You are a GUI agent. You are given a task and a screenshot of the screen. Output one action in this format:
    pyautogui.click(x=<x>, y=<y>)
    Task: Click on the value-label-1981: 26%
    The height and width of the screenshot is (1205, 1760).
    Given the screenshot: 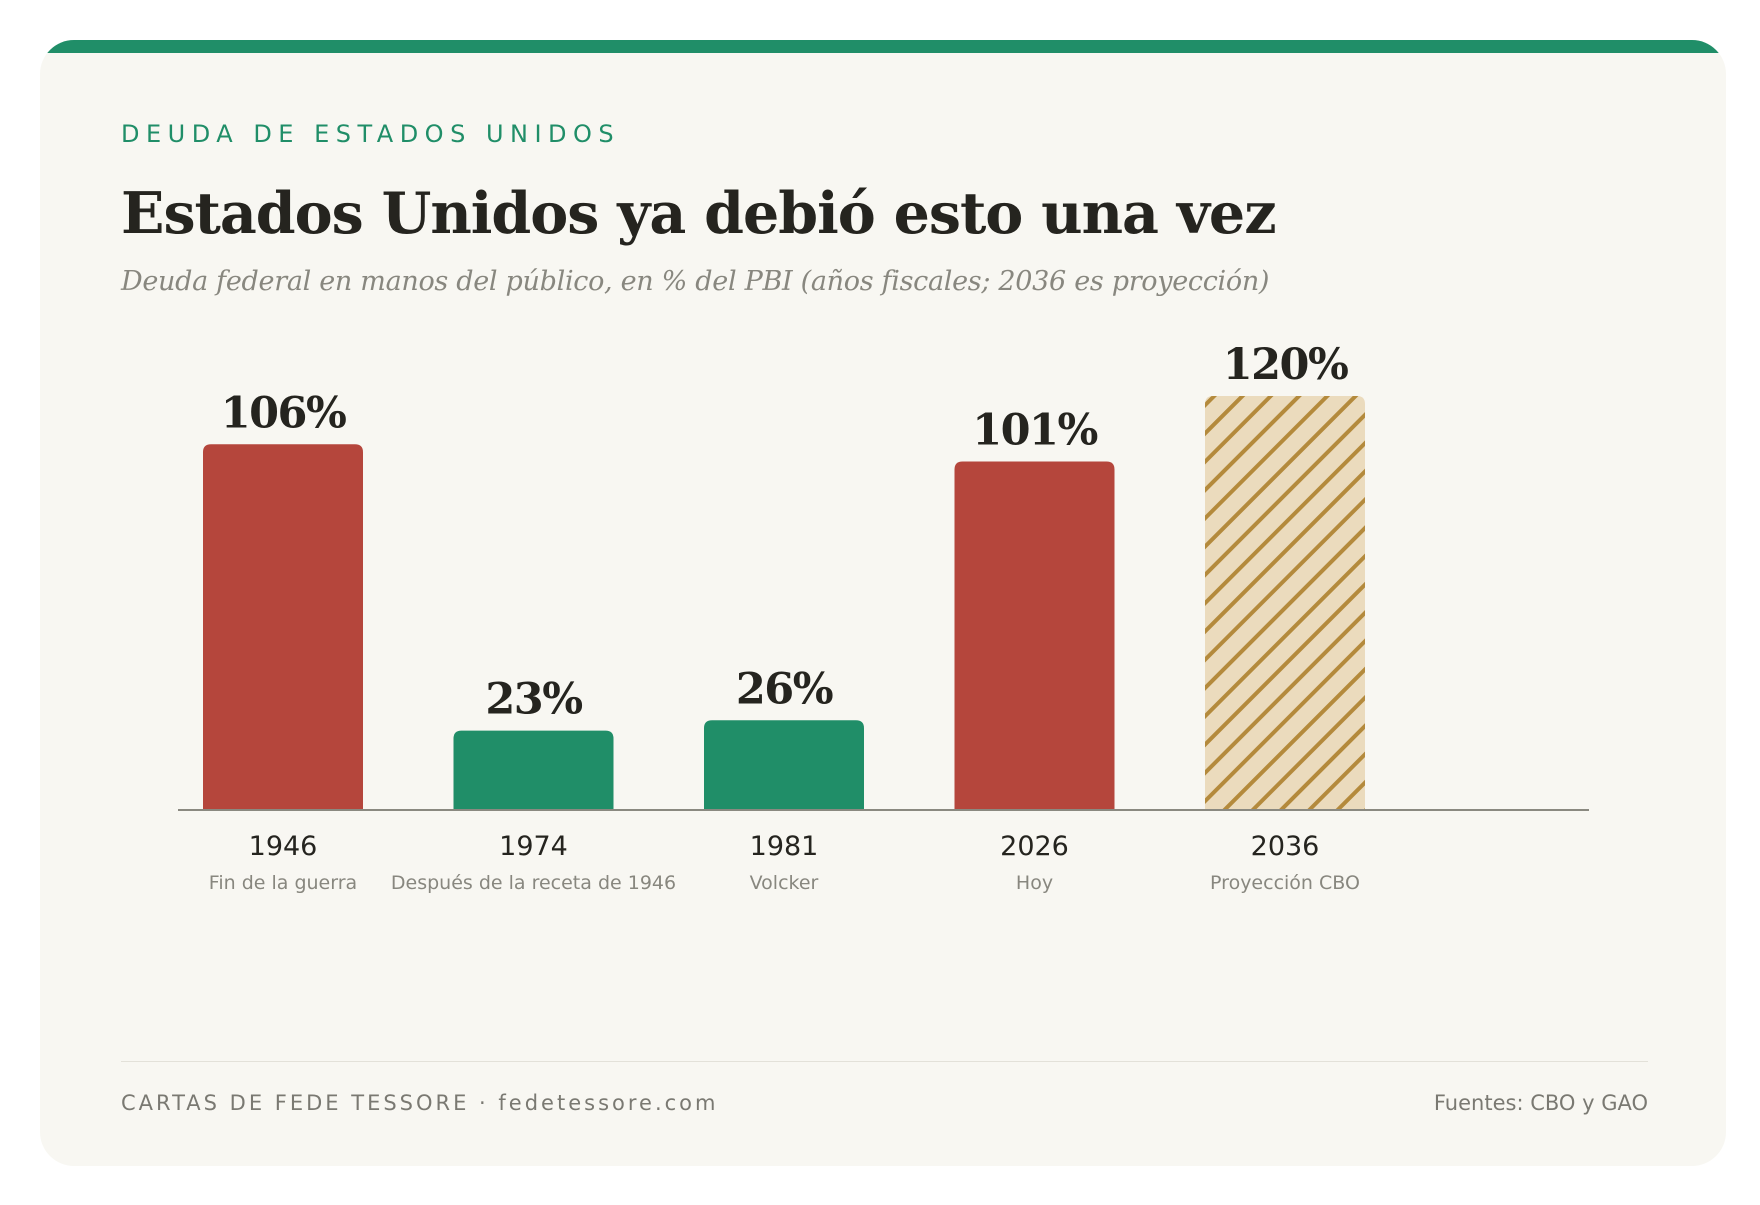 What is the action you would take?
    pyautogui.click(x=784, y=689)
    